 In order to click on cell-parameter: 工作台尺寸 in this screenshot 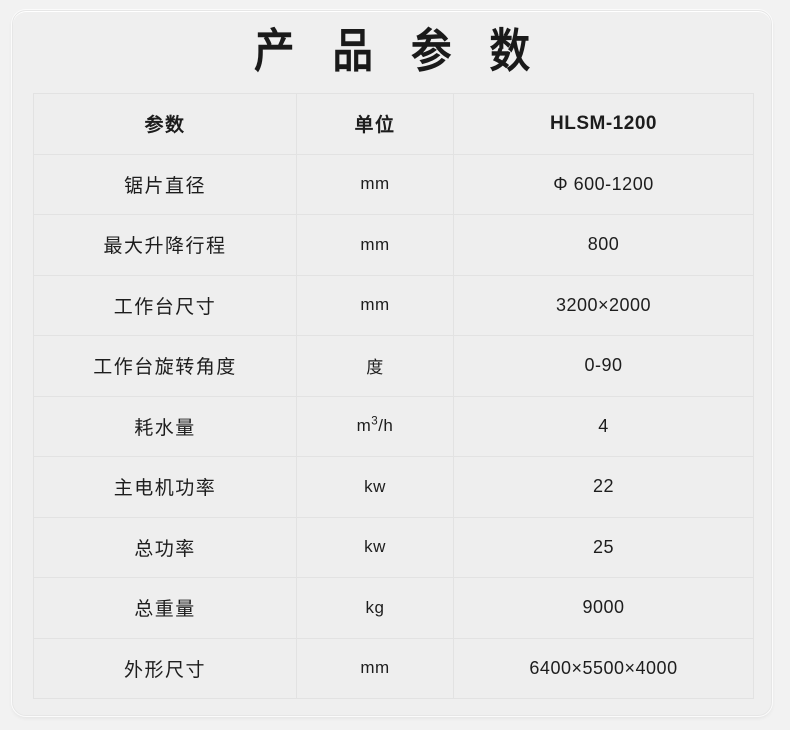, I will do `click(165, 305)`.